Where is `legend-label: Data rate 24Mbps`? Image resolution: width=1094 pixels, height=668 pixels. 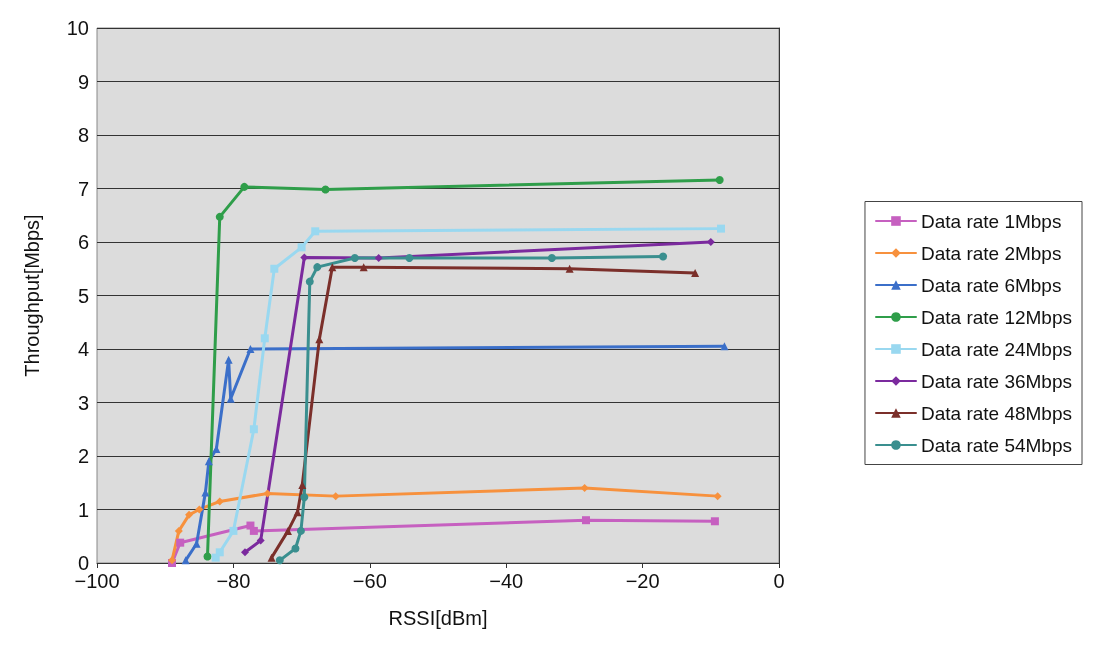
legend-label: Data rate 24Mbps is located at coordinates (996, 349).